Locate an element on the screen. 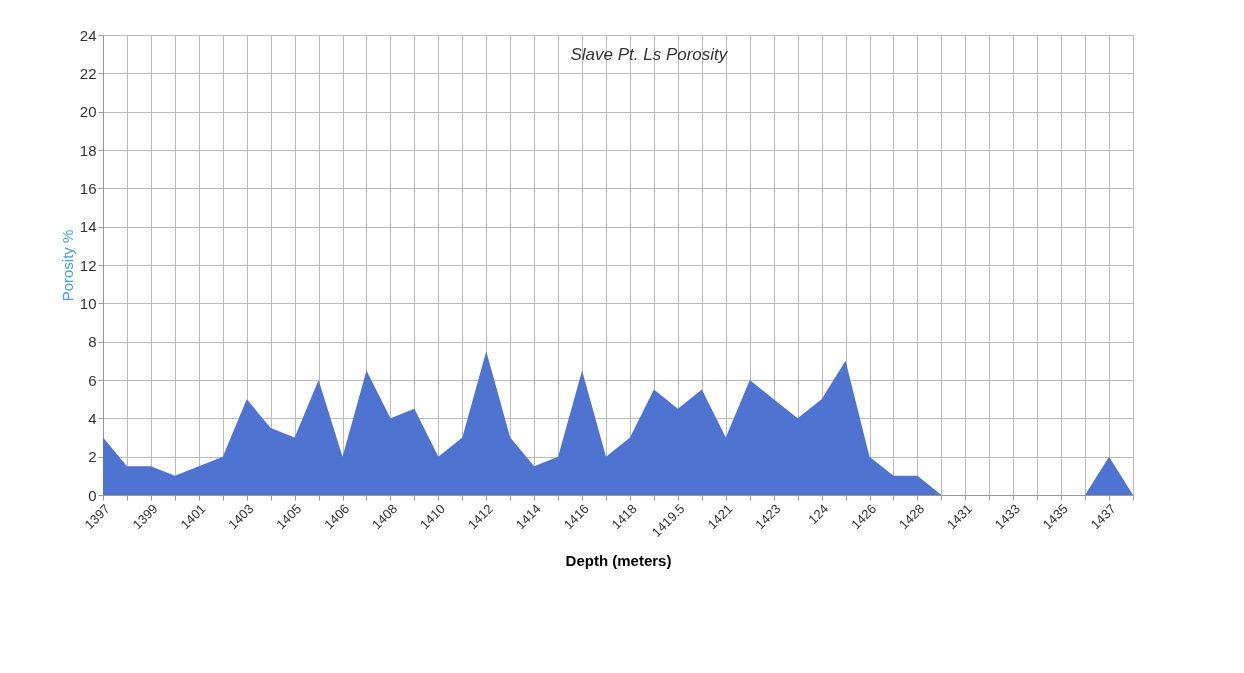 The width and height of the screenshot is (1244, 673). y-tick-label: 22 is located at coordinates (88, 73).